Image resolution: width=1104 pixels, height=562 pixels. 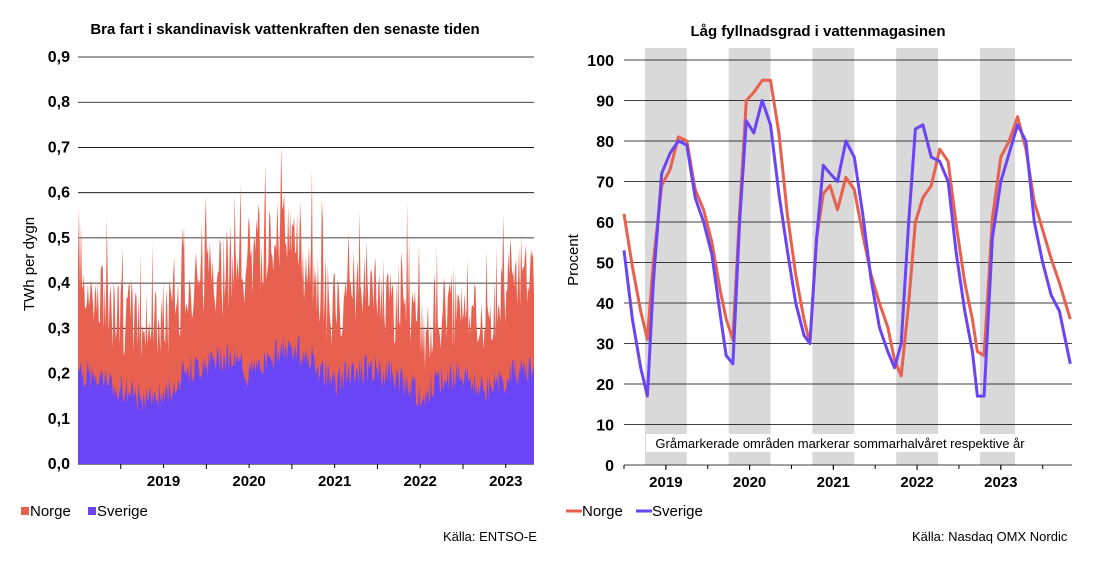 What do you see at coordinates (59, 261) in the screenshot?
I see `left-y-ticks: 0,0 0,1 0,2 0,3 0,4 0,5 0,6 0,7 0,8 0,9` at bounding box center [59, 261].